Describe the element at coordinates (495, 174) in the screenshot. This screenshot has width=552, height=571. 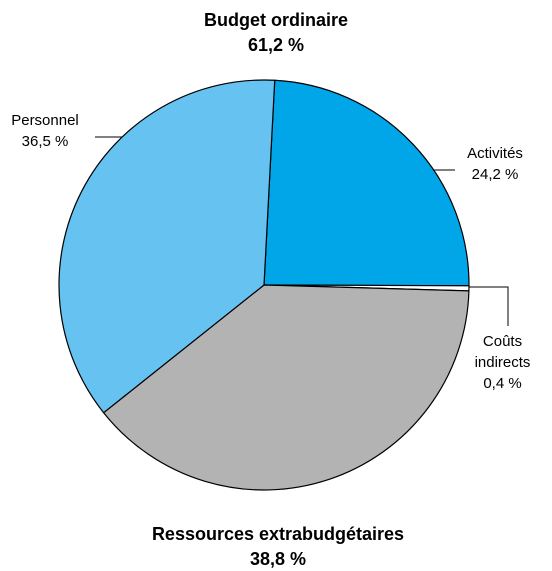
I see `value-label: 24,2 %` at that location.